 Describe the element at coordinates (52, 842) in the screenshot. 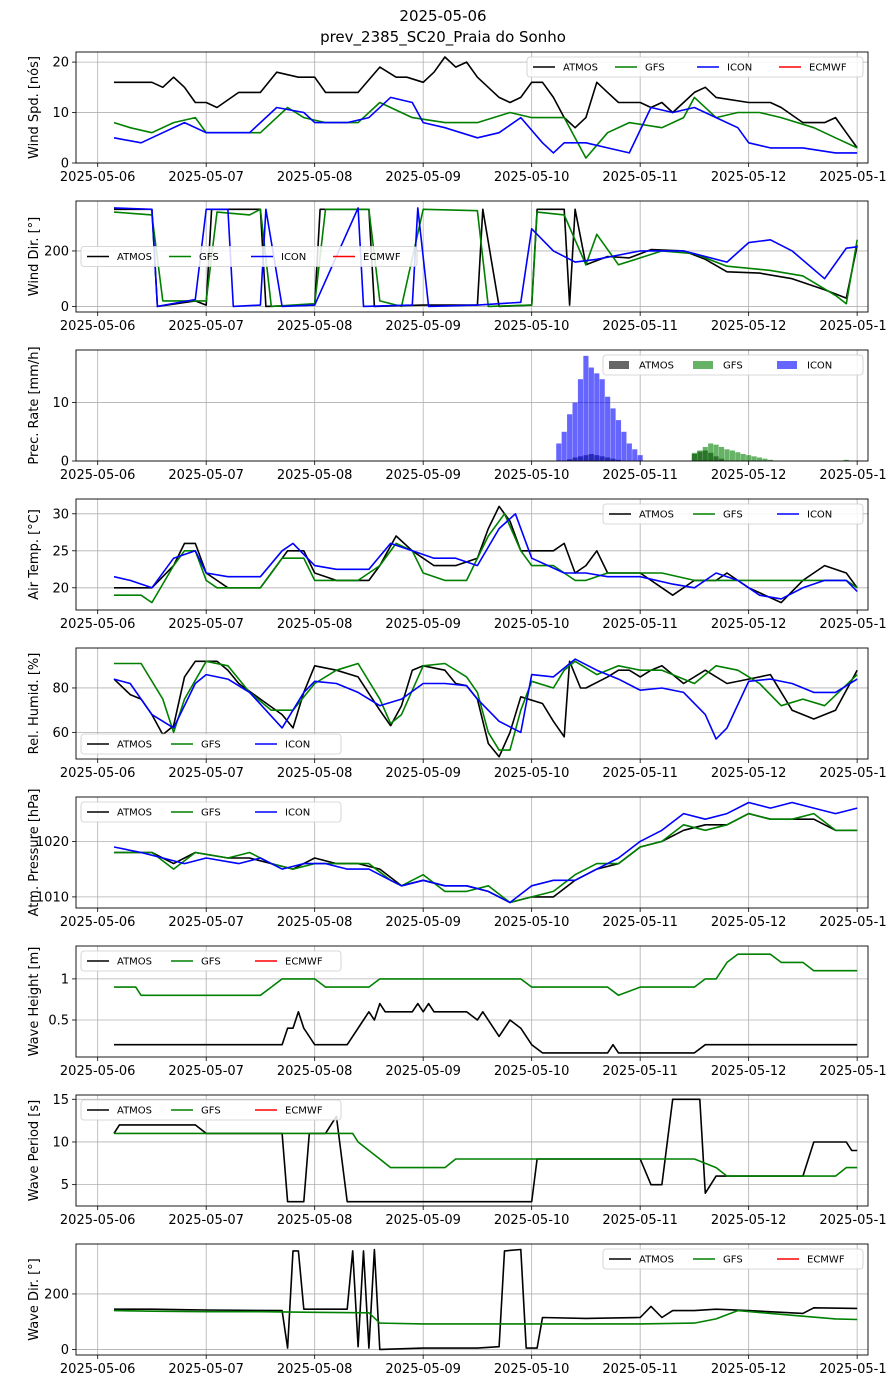

I see `y-tick-label: 1020` at that location.